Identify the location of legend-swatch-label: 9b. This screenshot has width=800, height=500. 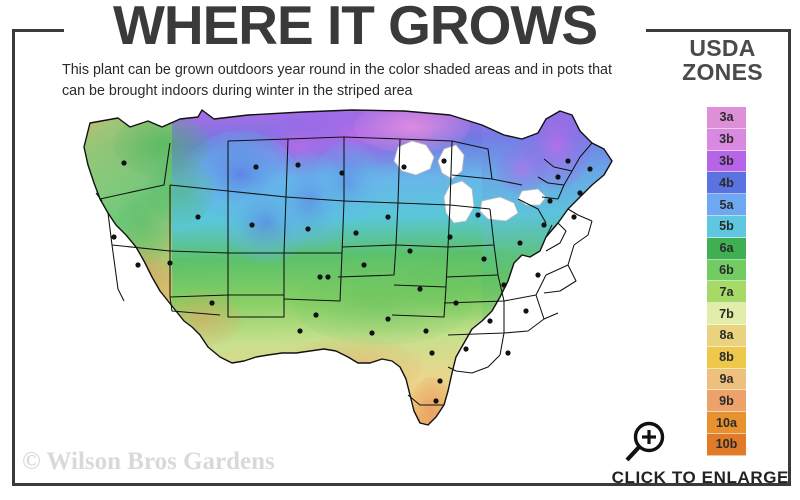
(726, 400).